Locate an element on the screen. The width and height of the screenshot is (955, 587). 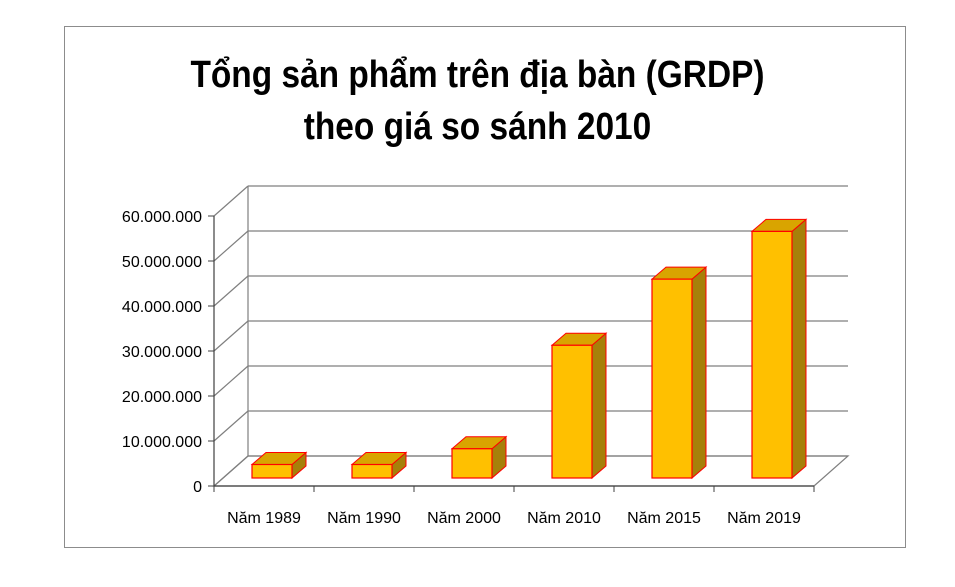
chart-title-line-1: Tổng sản phẩm trên địa bàn (GRDP) is located at coordinates (477, 75).